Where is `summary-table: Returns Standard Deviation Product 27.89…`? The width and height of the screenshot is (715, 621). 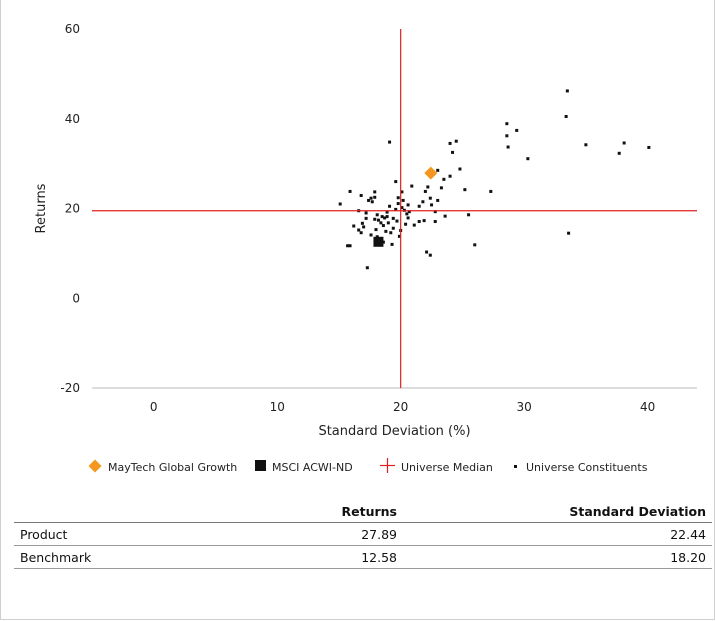 summary-table: Returns Standard Deviation Product 27.89… is located at coordinates (363, 534).